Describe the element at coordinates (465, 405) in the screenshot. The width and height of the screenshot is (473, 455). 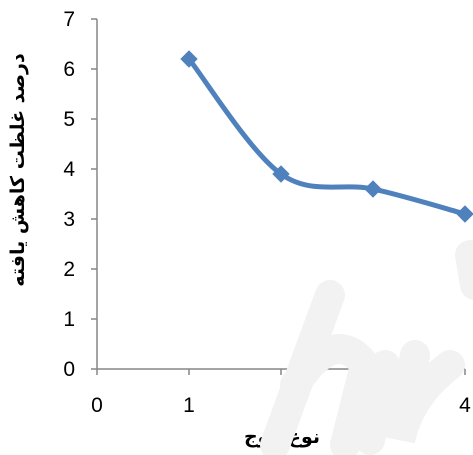
I see `x-tick-label: 4` at that location.